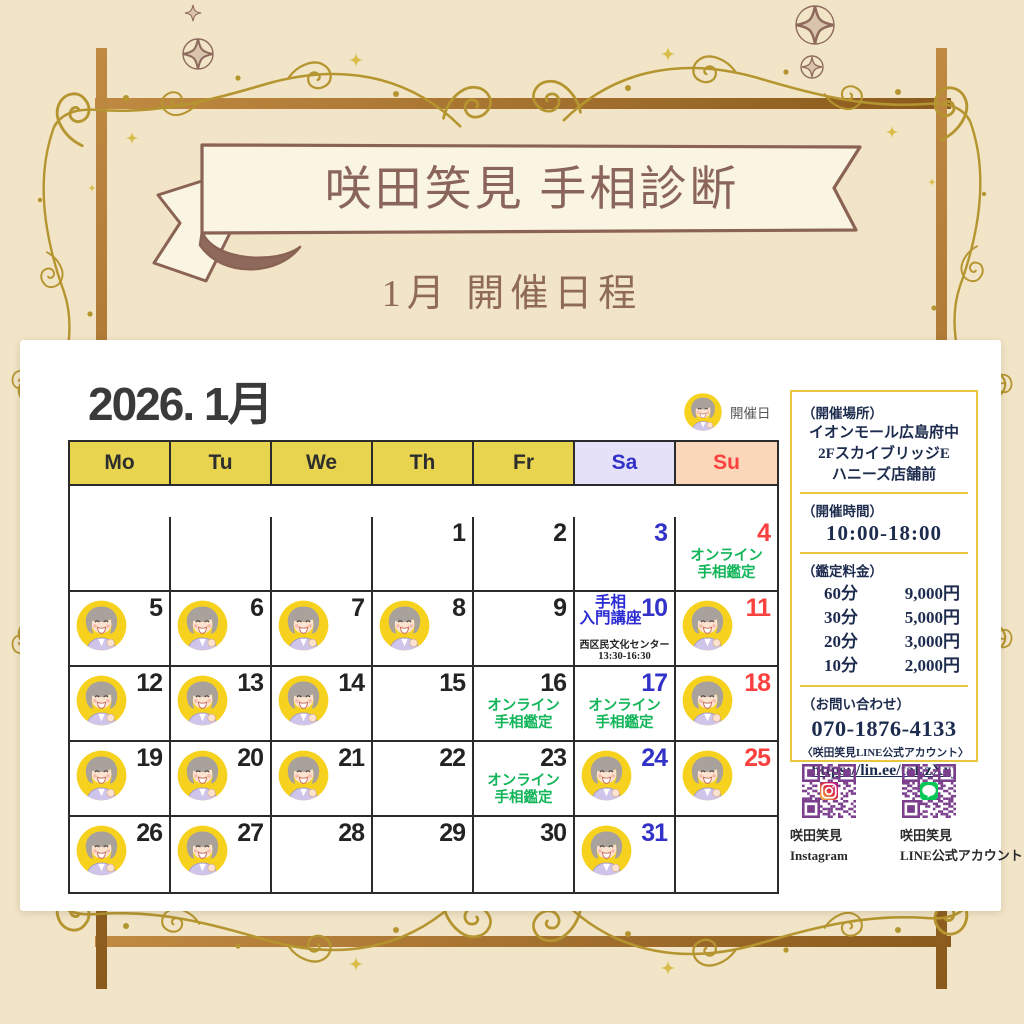 The image size is (1024, 1024). I want to click on weekday-header-fr: Fr, so click(524, 464).